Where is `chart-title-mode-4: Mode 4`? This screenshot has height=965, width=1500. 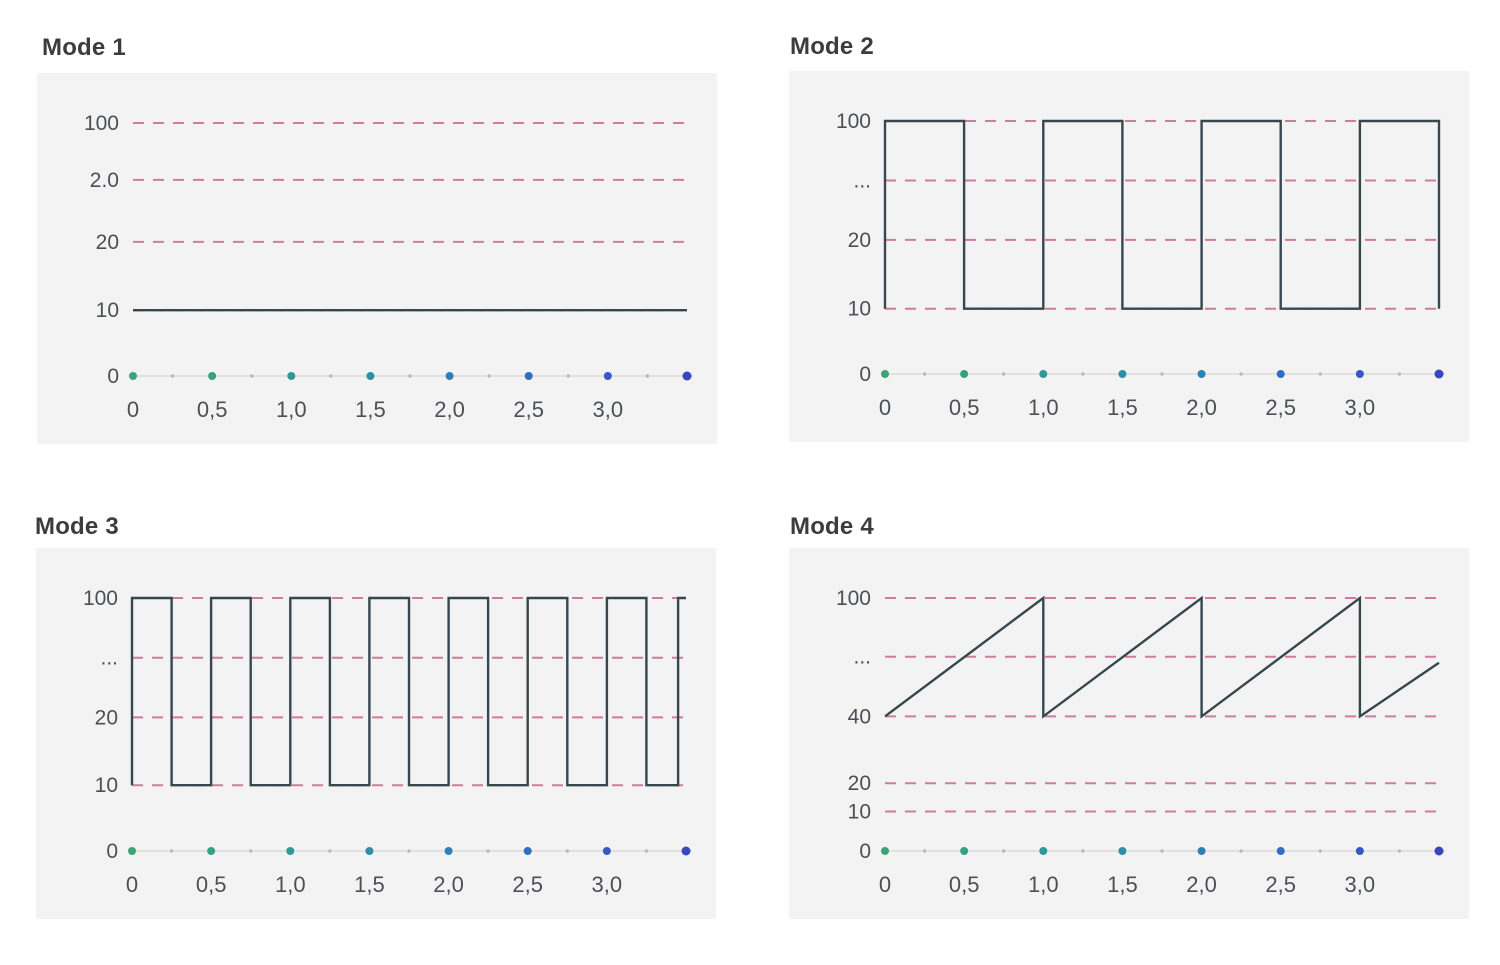 chart-title-mode-4: Mode 4 is located at coordinates (832, 526).